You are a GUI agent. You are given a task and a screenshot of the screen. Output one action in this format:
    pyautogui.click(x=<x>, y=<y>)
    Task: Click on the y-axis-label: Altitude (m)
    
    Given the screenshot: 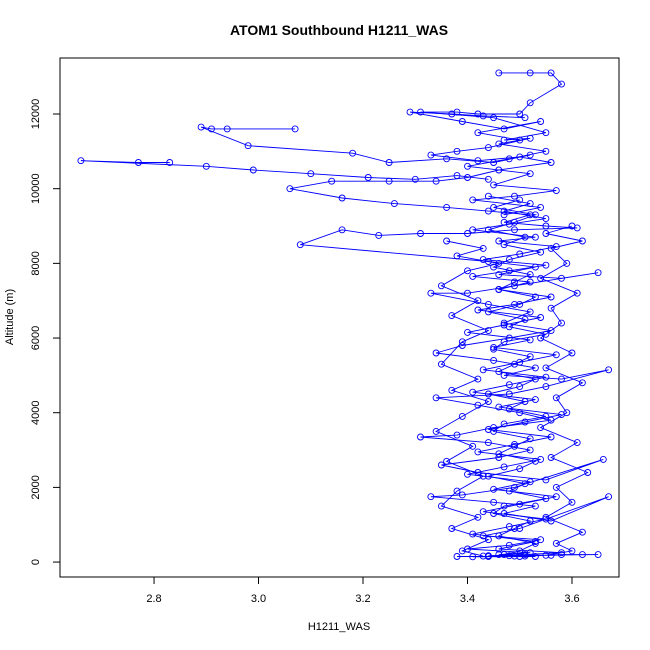 What is the action you would take?
    pyautogui.click(x=10, y=317)
    